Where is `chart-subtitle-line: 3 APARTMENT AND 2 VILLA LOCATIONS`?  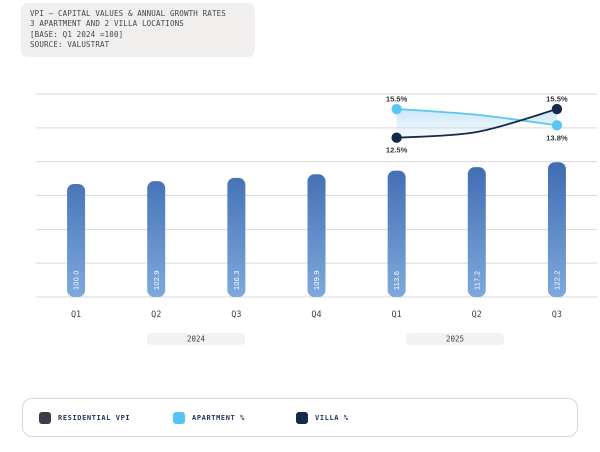
chart-subtitle-line: 3 APARTMENT AND 2 VILLA LOCATIONS is located at coordinates (107, 24).